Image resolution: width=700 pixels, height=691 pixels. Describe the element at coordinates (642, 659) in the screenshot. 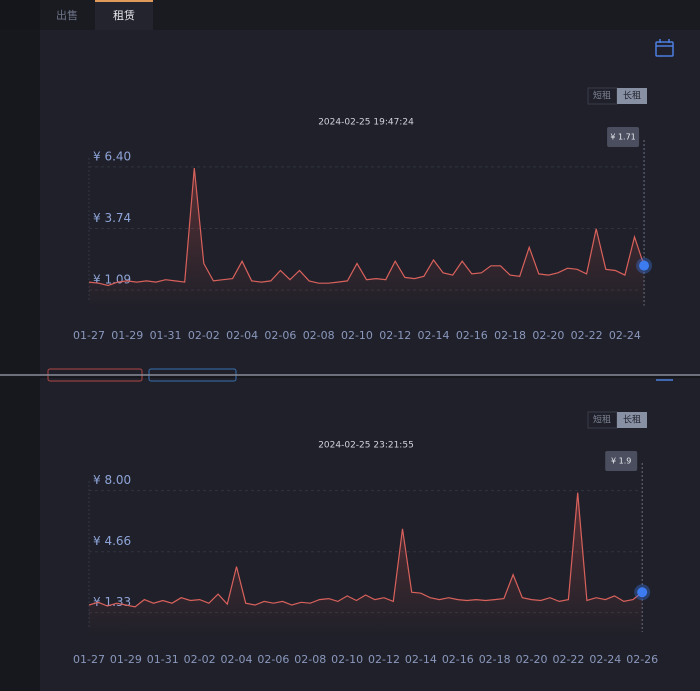

I see `x-tick-label: 02-26` at that location.